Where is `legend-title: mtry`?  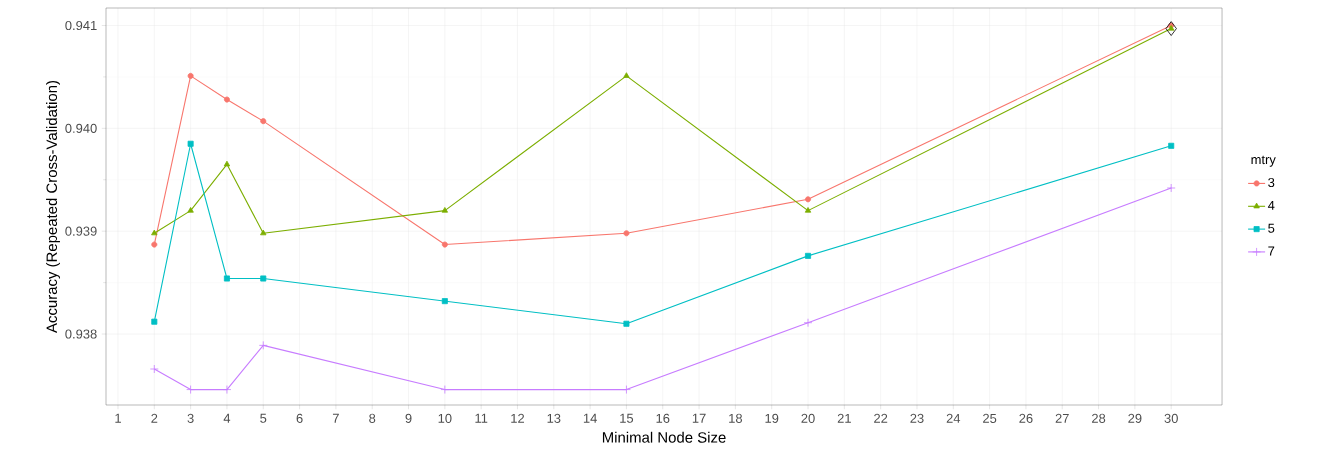
legend-title: mtry is located at coordinates (1263, 161).